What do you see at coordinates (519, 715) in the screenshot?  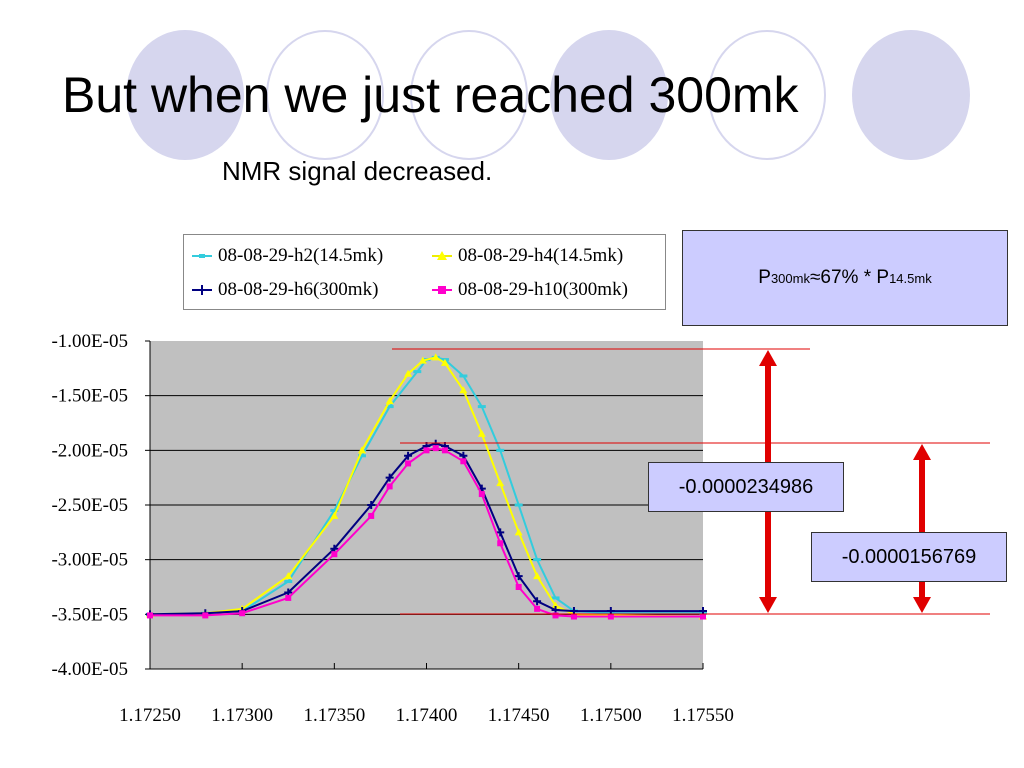 I see `x-tick-label: 1.17450` at bounding box center [519, 715].